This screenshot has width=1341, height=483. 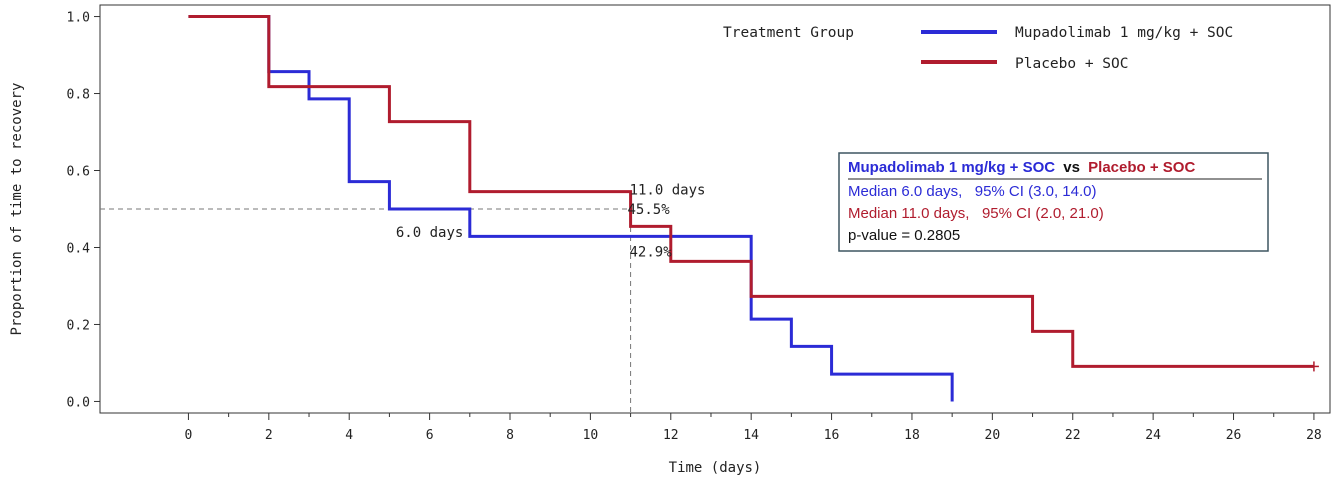 I want to click on x-tick-label: 6, so click(x=430, y=435).